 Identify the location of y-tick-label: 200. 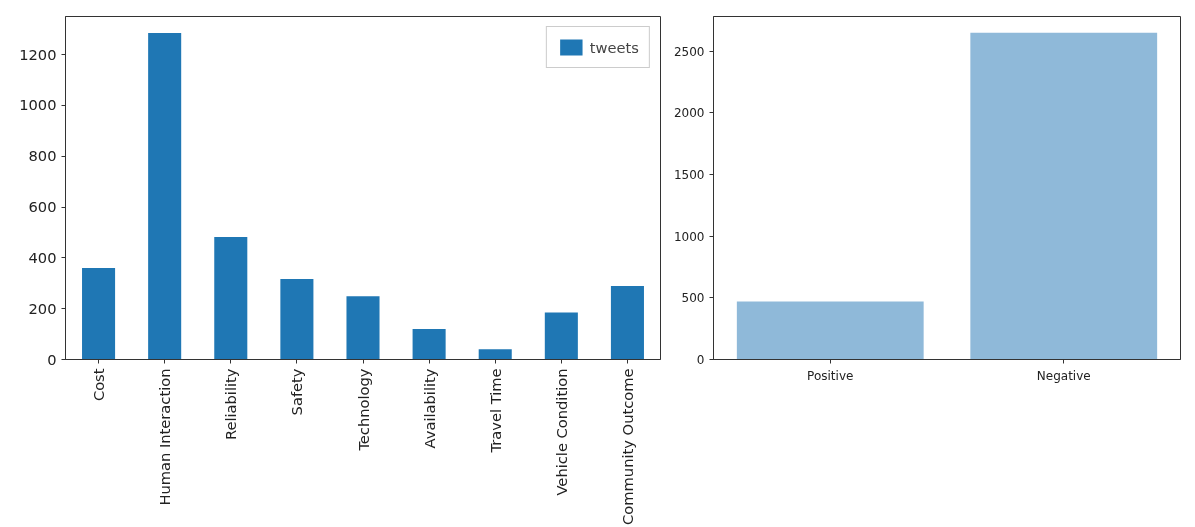
(42, 308).